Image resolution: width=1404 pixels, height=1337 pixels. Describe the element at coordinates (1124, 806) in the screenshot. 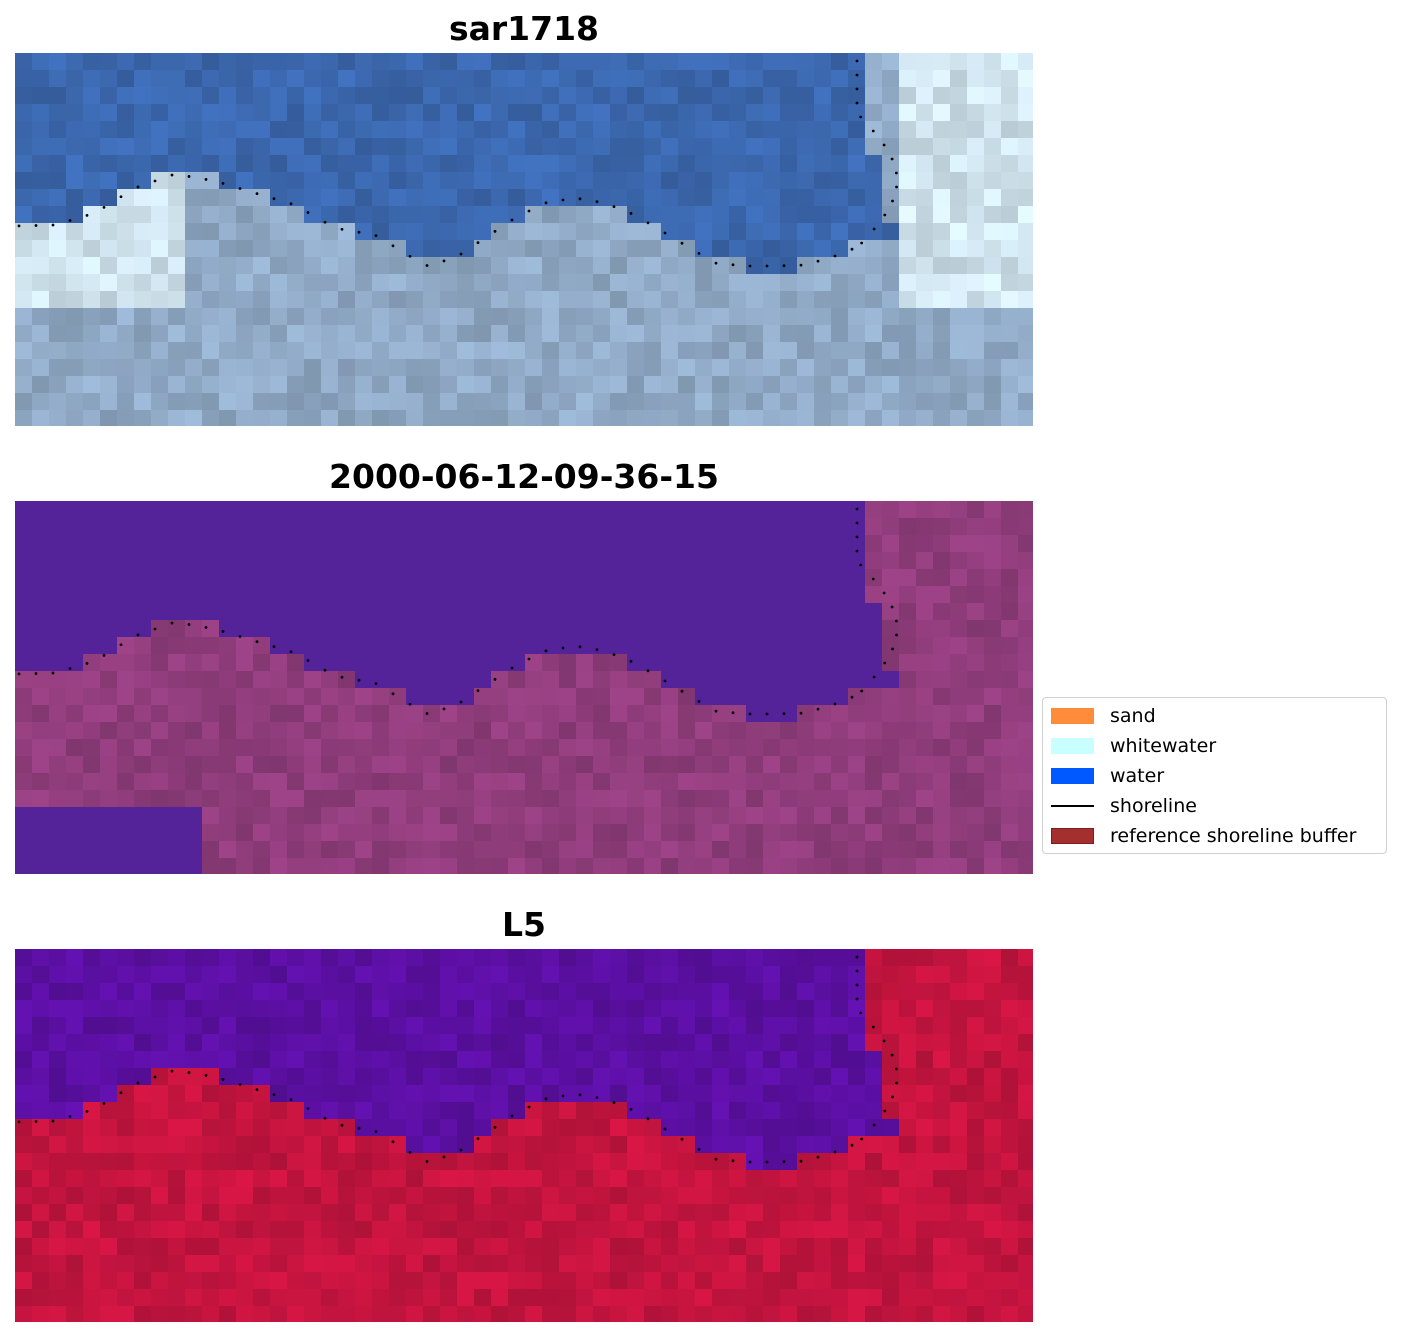

I see `legend-item-shoreline: shoreline` at that location.